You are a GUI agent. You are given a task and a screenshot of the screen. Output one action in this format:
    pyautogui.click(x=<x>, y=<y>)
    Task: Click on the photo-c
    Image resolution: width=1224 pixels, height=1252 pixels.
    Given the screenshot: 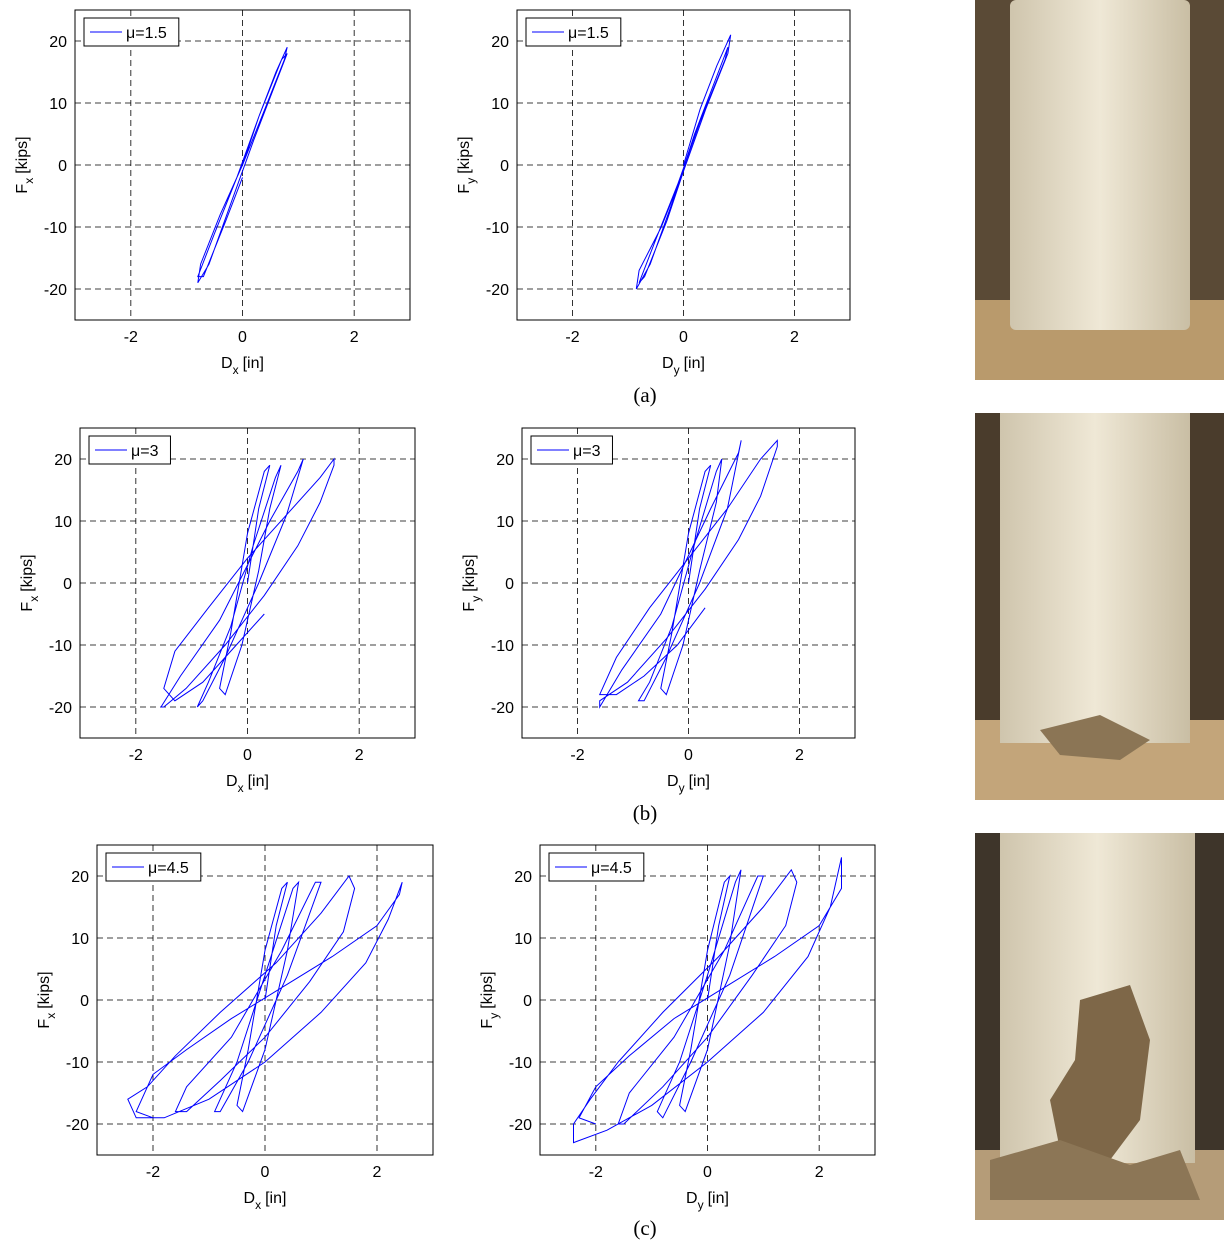 What is the action you would take?
    pyautogui.click(x=1099, y=1026)
    